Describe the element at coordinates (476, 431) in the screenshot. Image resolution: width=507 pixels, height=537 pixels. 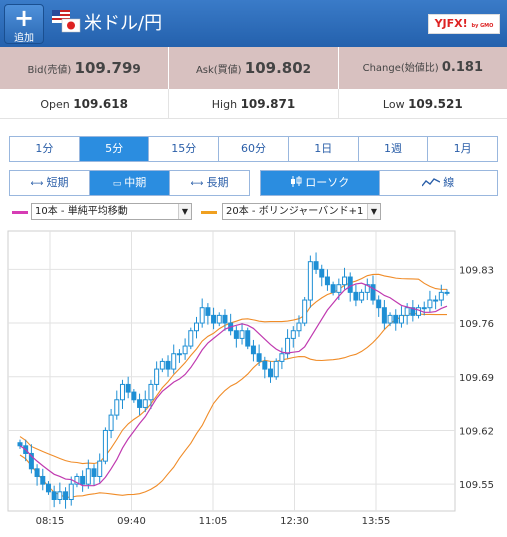
I see `y-tick-label: 109.62` at that location.